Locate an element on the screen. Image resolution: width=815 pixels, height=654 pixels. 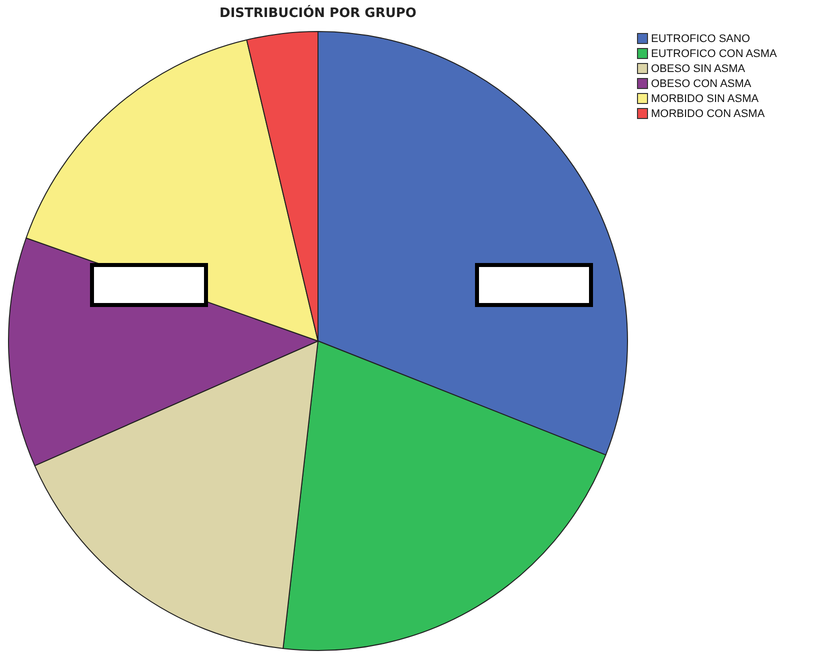
legend-label: OBESO SIN ASMA is located at coordinates (698, 68).